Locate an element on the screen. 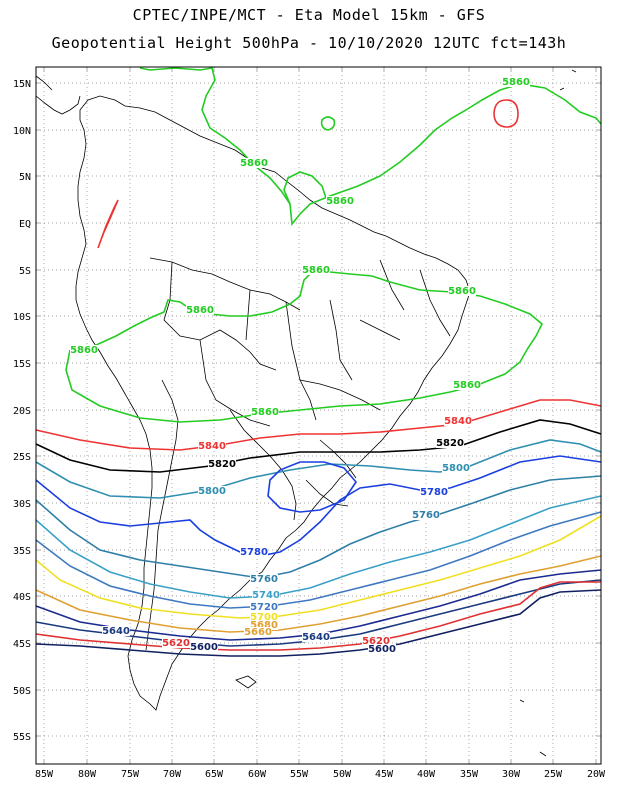 This screenshot has width=618, height=800. contour-label: 5700 is located at coordinates (264, 617).